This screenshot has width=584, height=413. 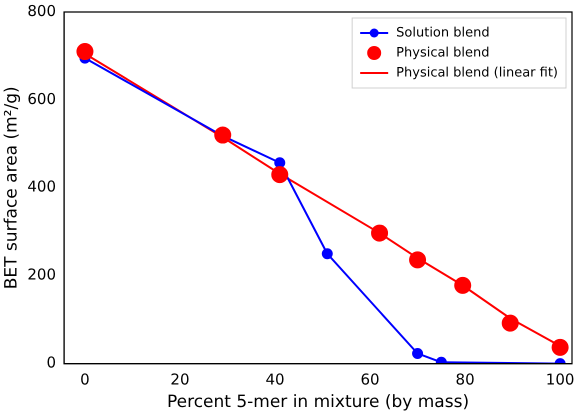 What do you see at coordinates (51, 362) in the screenshot?
I see `y-tick-label: 0` at bounding box center [51, 362].